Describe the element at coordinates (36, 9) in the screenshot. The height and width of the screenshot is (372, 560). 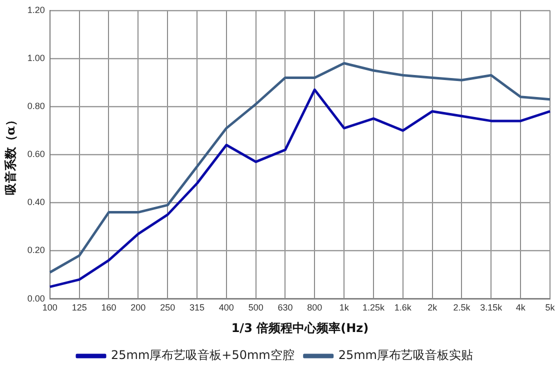
I see `y-tick-label: 1.20` at that location.